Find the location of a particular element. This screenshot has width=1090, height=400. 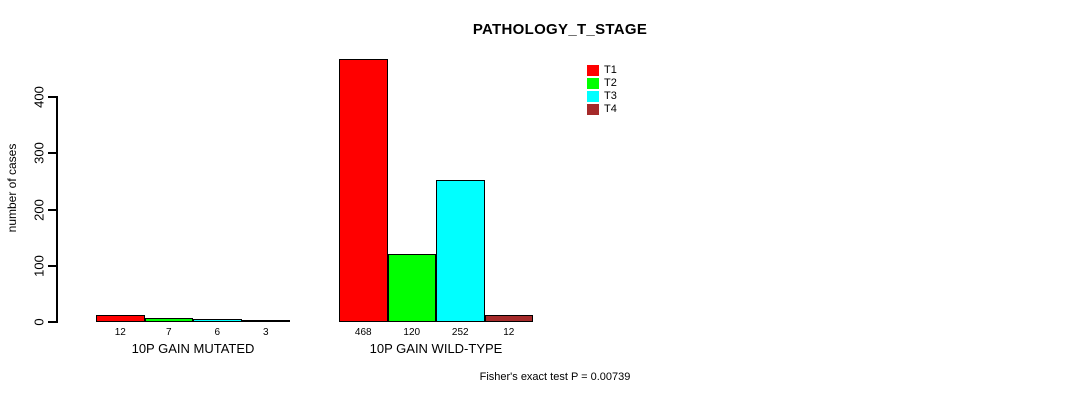

legend-swatch-t4 is located at coordinates (593, 109).